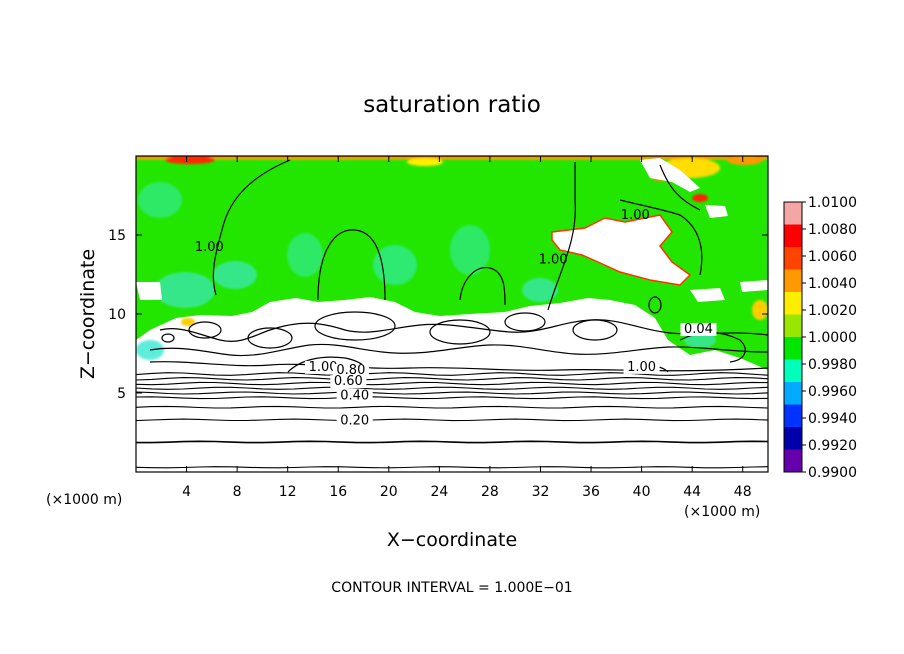  What do you see at coordinates (490, 492) in the screenshot?
I see `x-tick-label: 28` at bounding box center [490, 492].